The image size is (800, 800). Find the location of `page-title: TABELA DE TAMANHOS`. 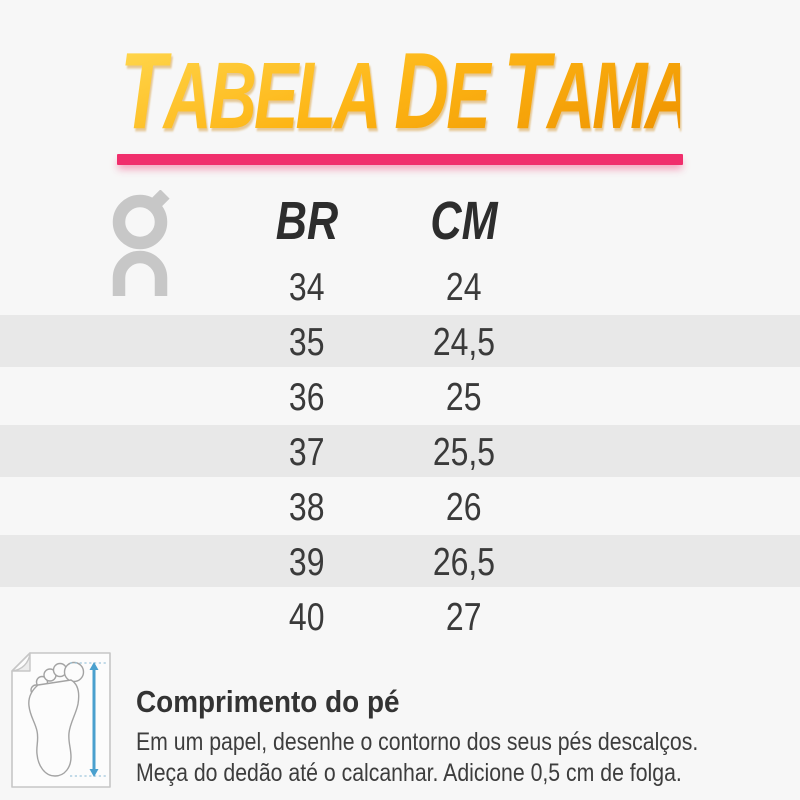

page-title: TABELA DE TAMANHOS is located at coordinates (400, 91).